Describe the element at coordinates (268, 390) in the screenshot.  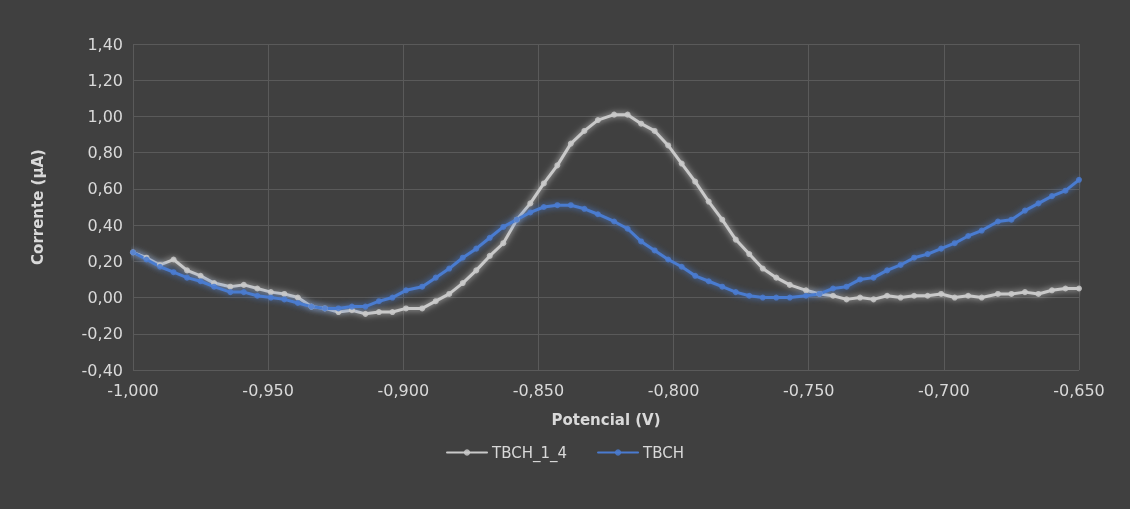
I see `x-tick-label: -0,950` at that location.